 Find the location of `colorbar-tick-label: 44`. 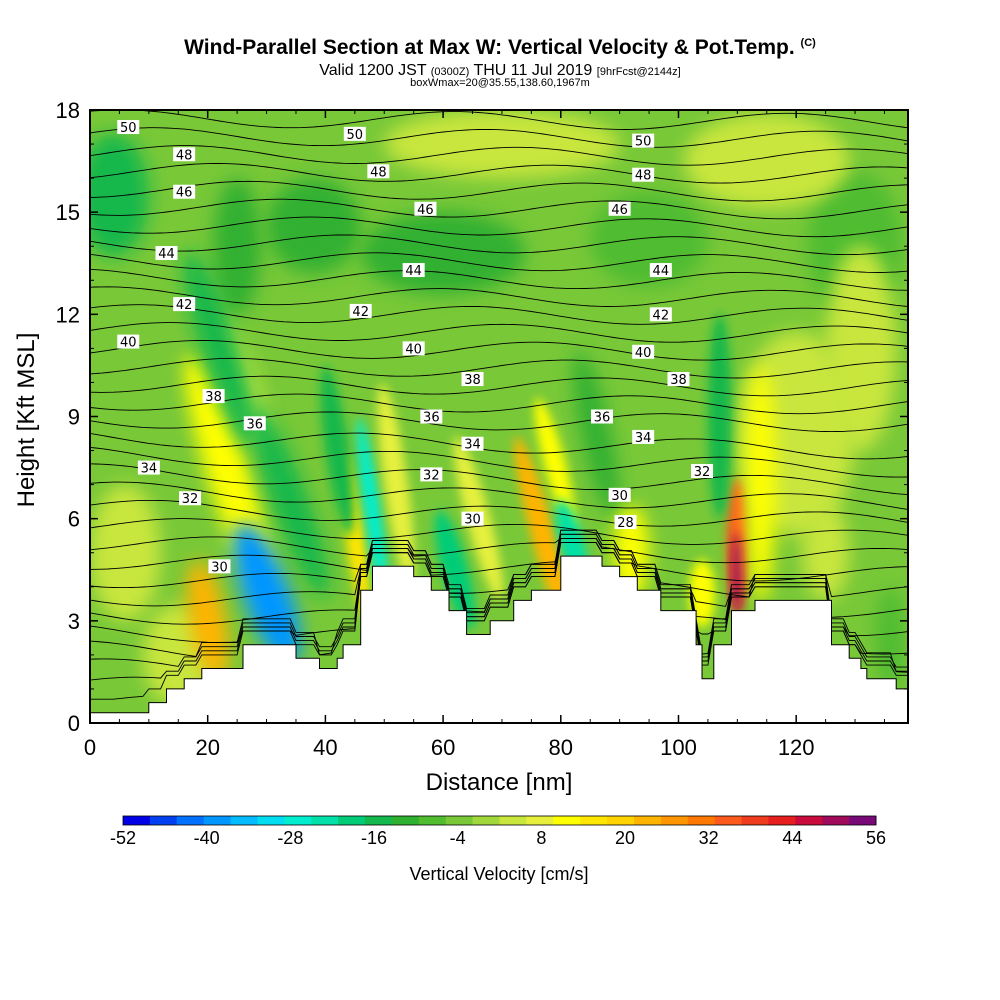

colorbar-tick-label: 44 is located at coordinates (792, 838).